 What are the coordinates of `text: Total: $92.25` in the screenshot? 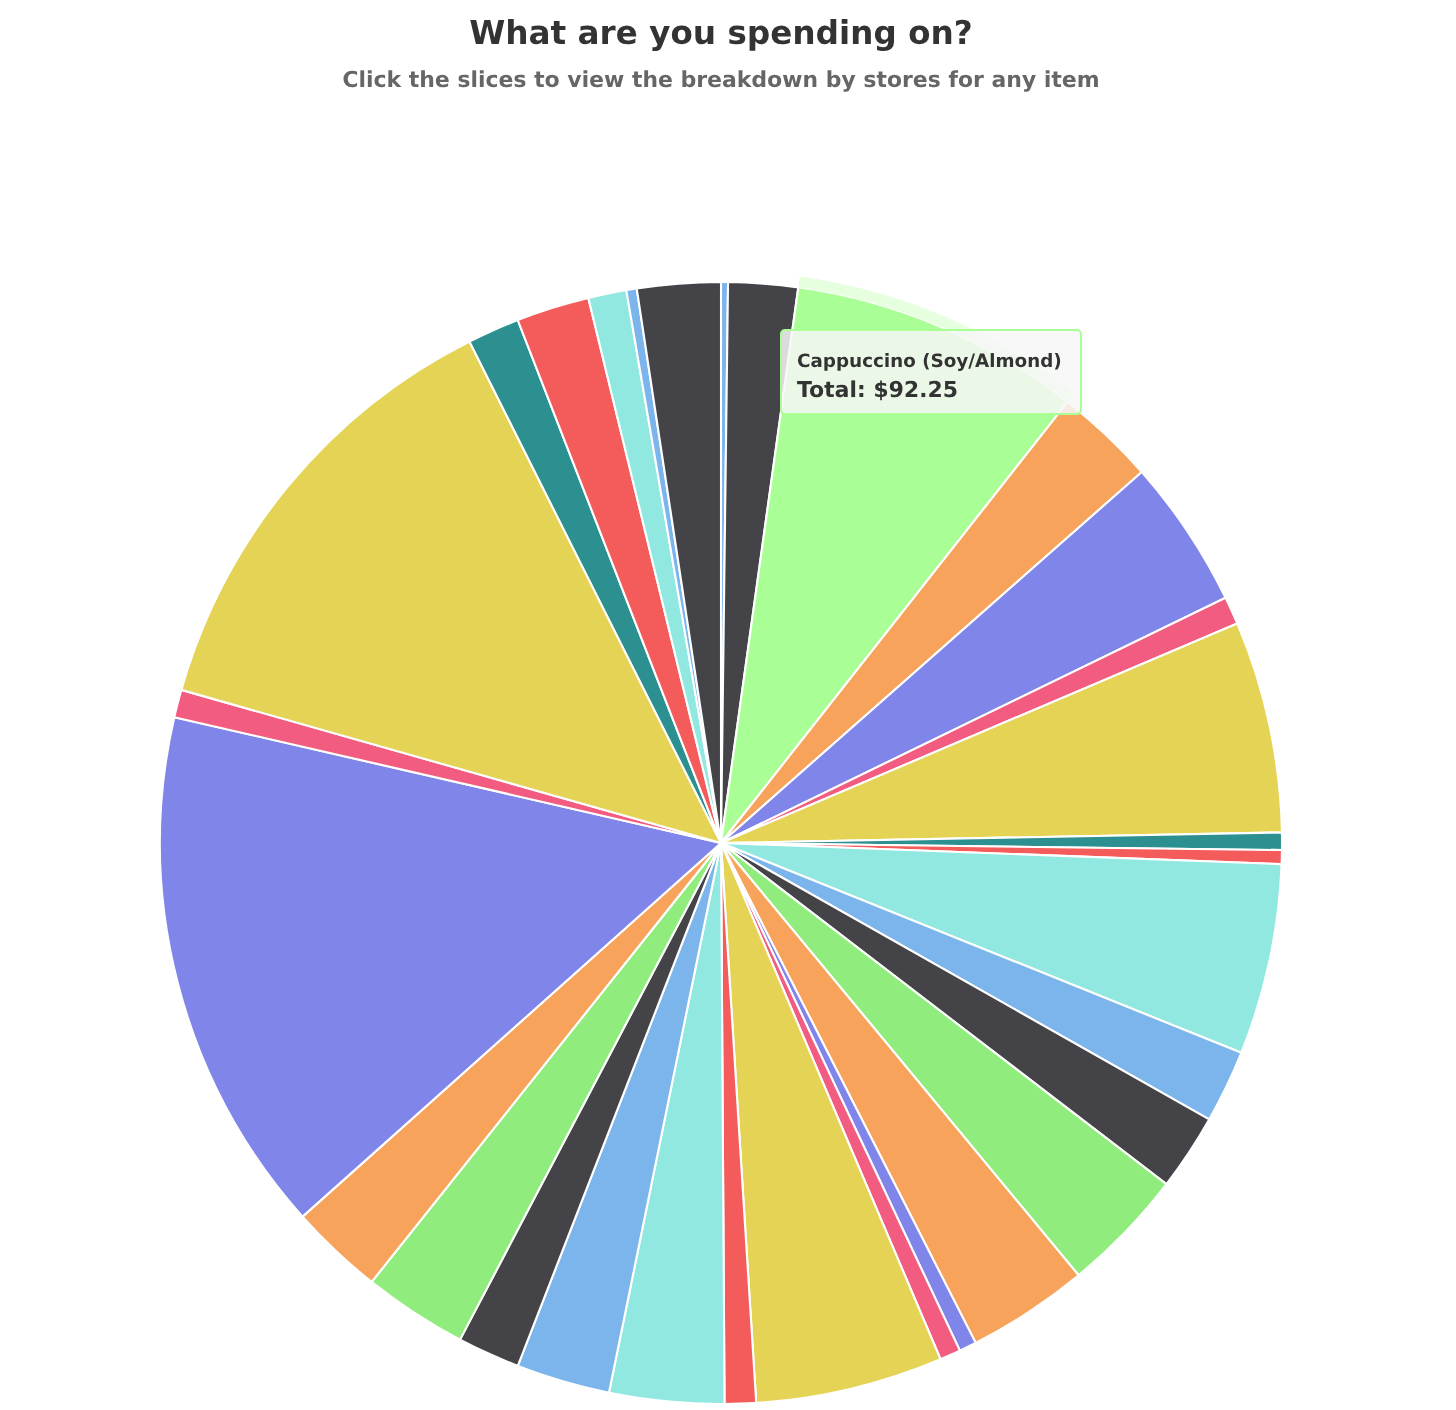 It's located at (877, 390).